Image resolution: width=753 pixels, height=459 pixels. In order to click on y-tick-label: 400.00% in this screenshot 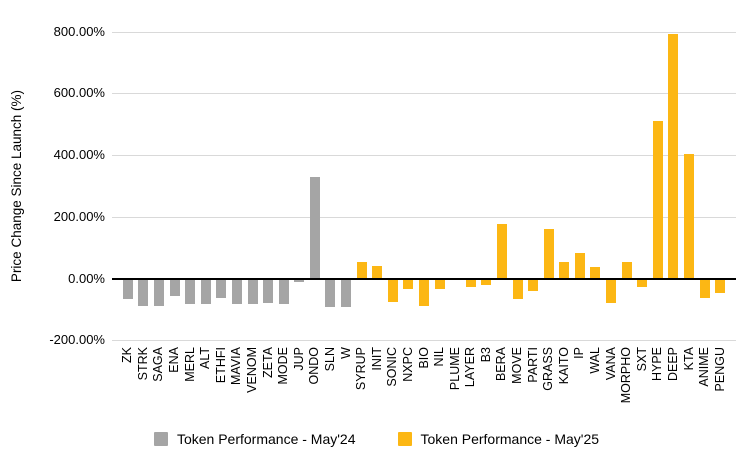, I will do `click(79, 155)`.